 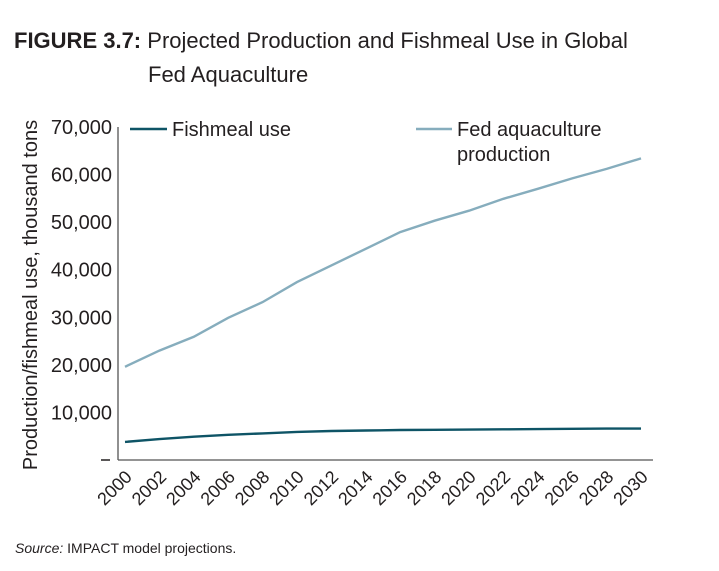 What do you see at coordinates (81, 223) in the screenshot?
I see `y-tick-label: 50,000` at bounding box center [81, 223].